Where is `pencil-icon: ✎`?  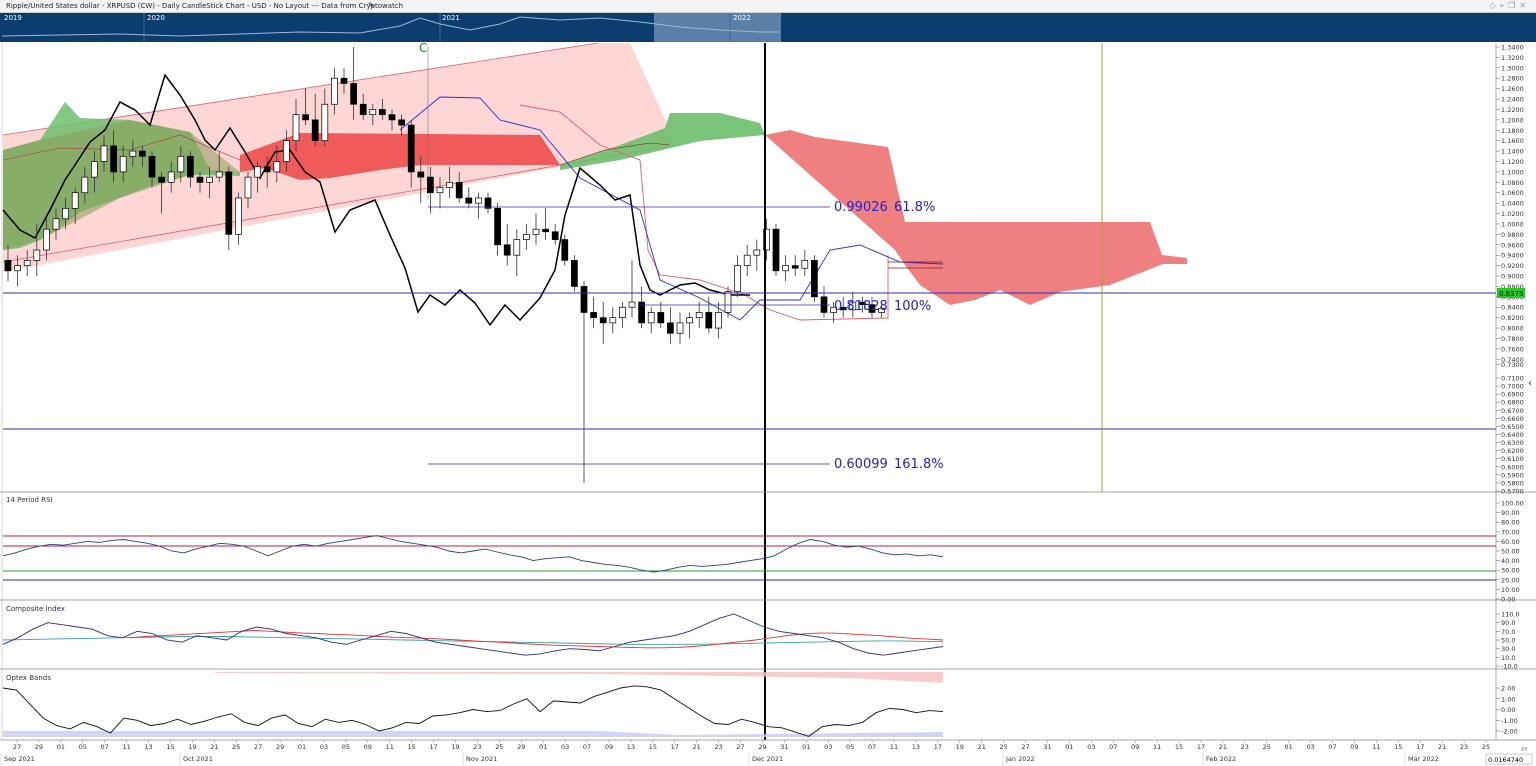 pencil-icon: ✎ is located at coordinates (371, 5).